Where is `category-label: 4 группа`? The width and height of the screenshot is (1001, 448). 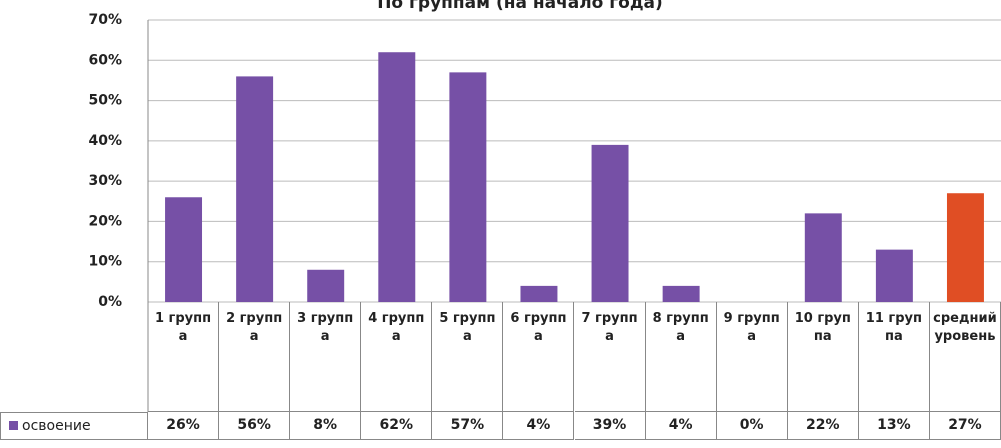 category-label: 4 группа is located at coordinates (397, 357).